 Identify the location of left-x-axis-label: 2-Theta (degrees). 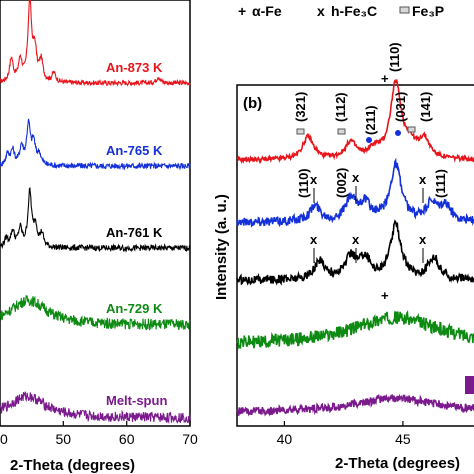
(72, 465).